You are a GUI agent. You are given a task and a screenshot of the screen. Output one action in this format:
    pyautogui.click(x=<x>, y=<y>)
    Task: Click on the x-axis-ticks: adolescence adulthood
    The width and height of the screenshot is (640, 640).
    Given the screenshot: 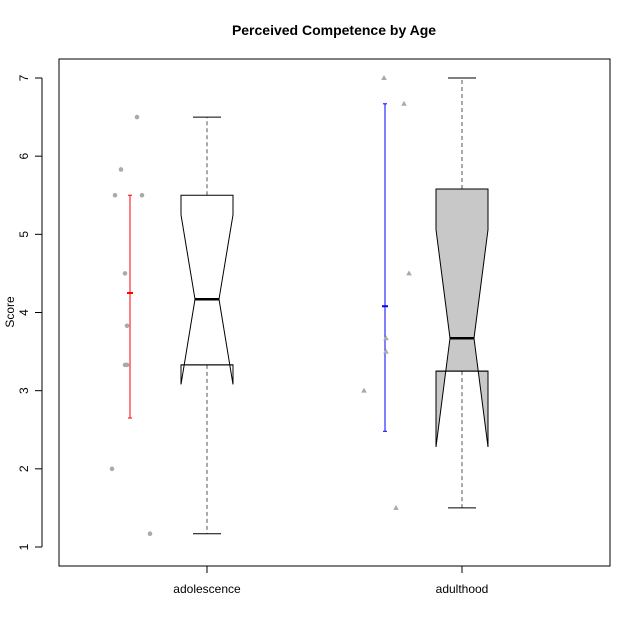 What is the action you would take?
    pyautogui.click(x=330, y=581)
    